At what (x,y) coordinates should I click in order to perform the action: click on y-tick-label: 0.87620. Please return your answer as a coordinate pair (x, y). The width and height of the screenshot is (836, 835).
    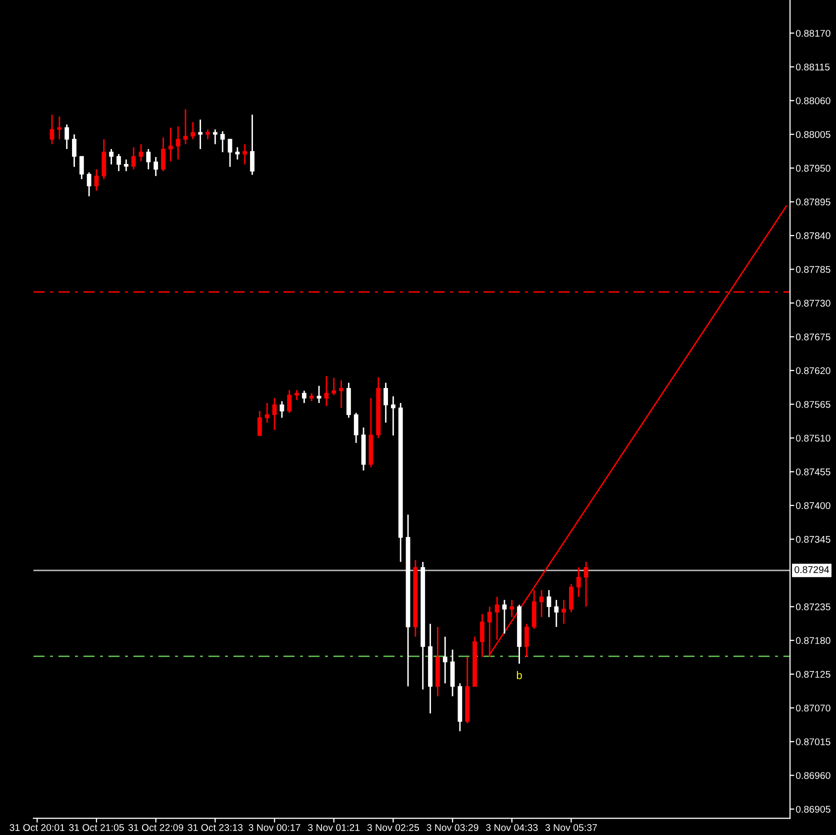
    Looking at the image, I should click on (813, 370).